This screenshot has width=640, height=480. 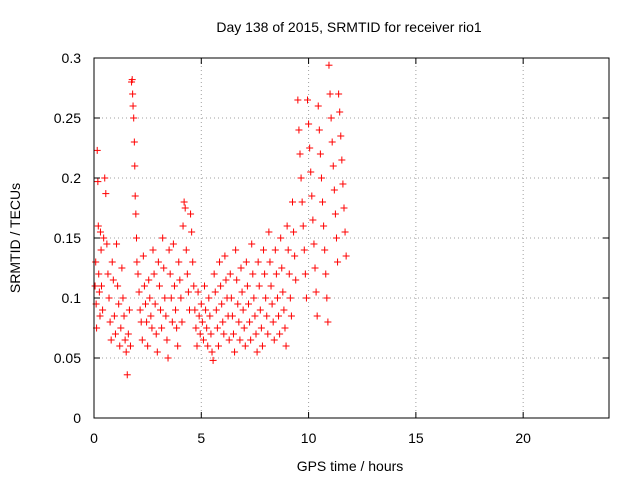 I want to click on x-axis-label: GPS time / hours, so click(x=350, y=466).